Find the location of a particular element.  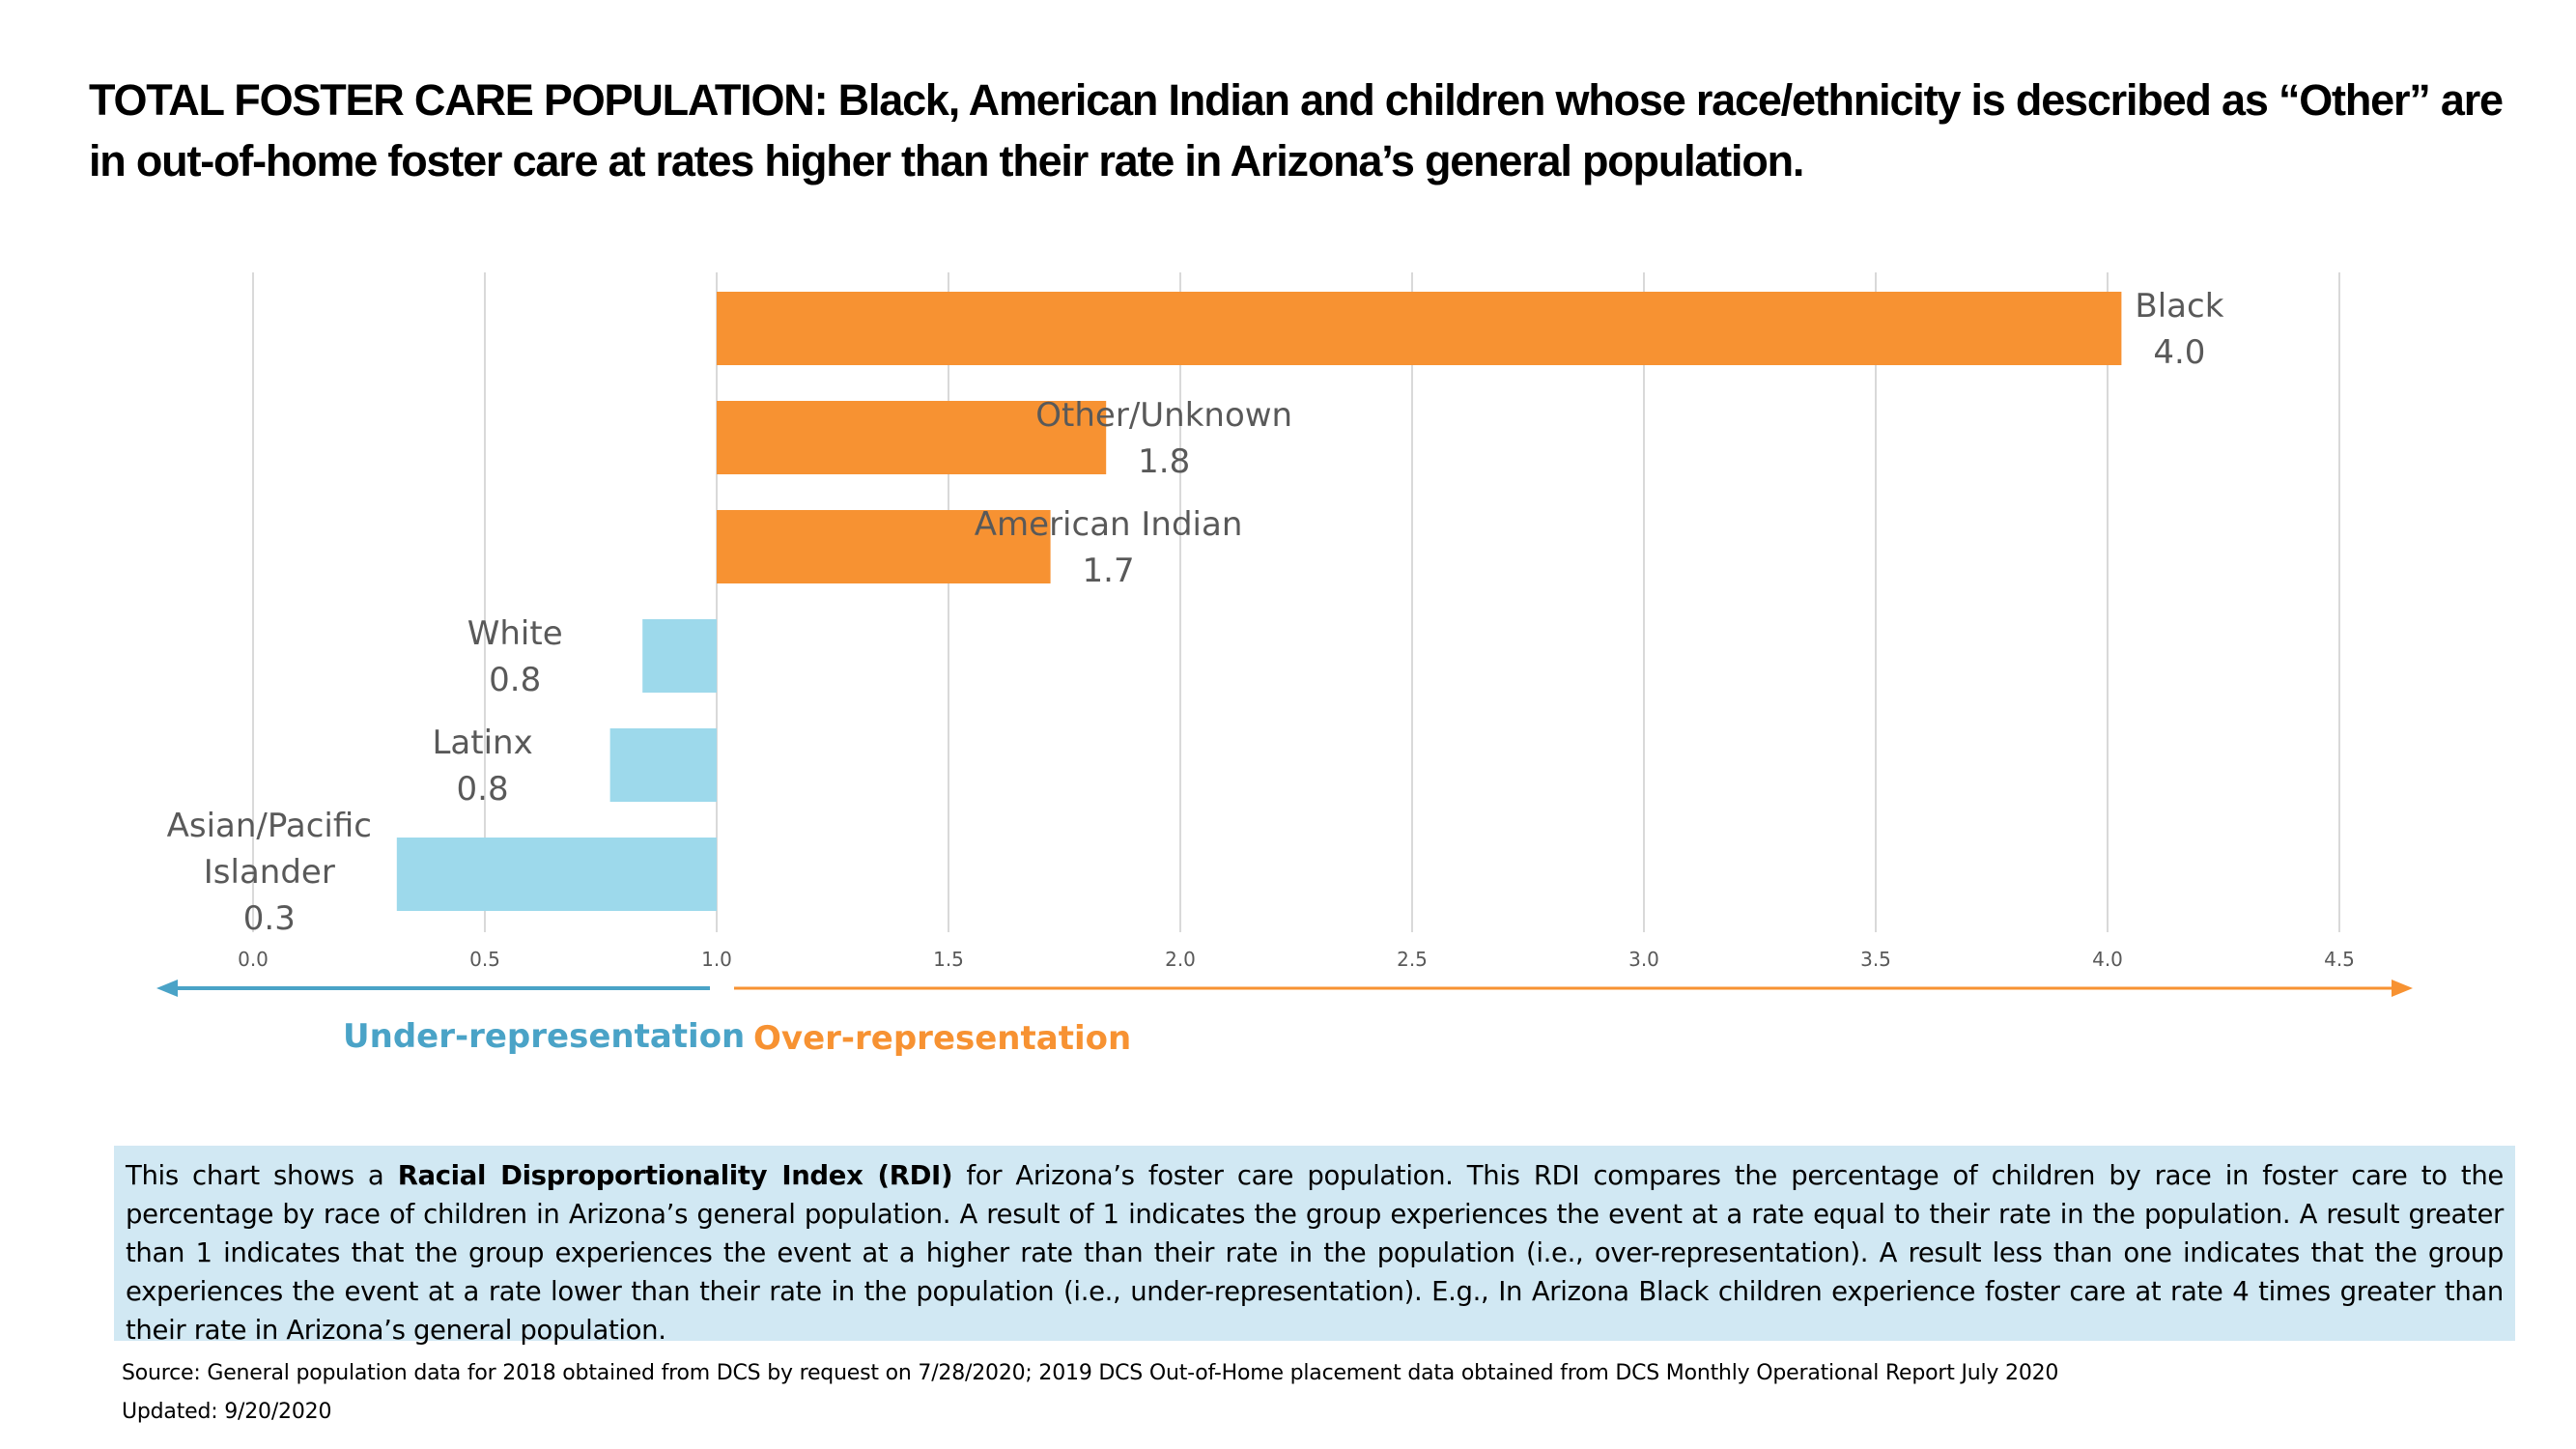

over-representation-label: Over-representation is located at coordinates (942, 1038).